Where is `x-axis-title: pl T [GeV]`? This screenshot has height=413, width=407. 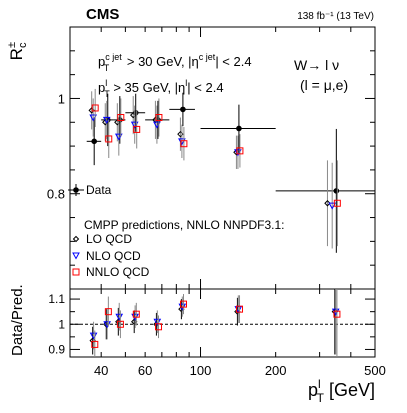 x-axis-title: pl T [GeV] is located at coordinates (341, 391).